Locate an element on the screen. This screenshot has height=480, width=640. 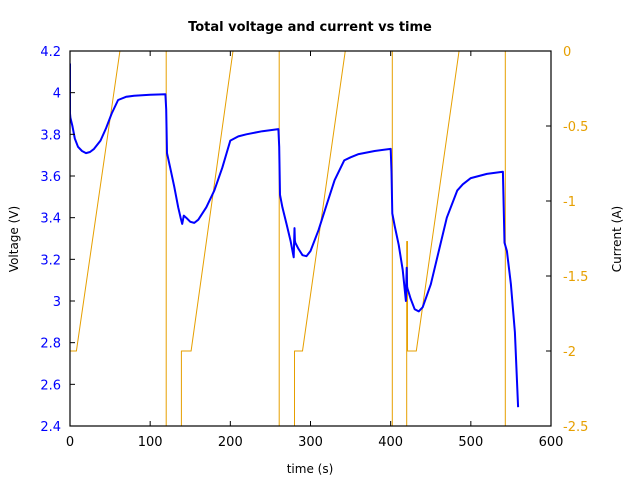
x-tick-label: 500 is located at coordinates (470, 442).